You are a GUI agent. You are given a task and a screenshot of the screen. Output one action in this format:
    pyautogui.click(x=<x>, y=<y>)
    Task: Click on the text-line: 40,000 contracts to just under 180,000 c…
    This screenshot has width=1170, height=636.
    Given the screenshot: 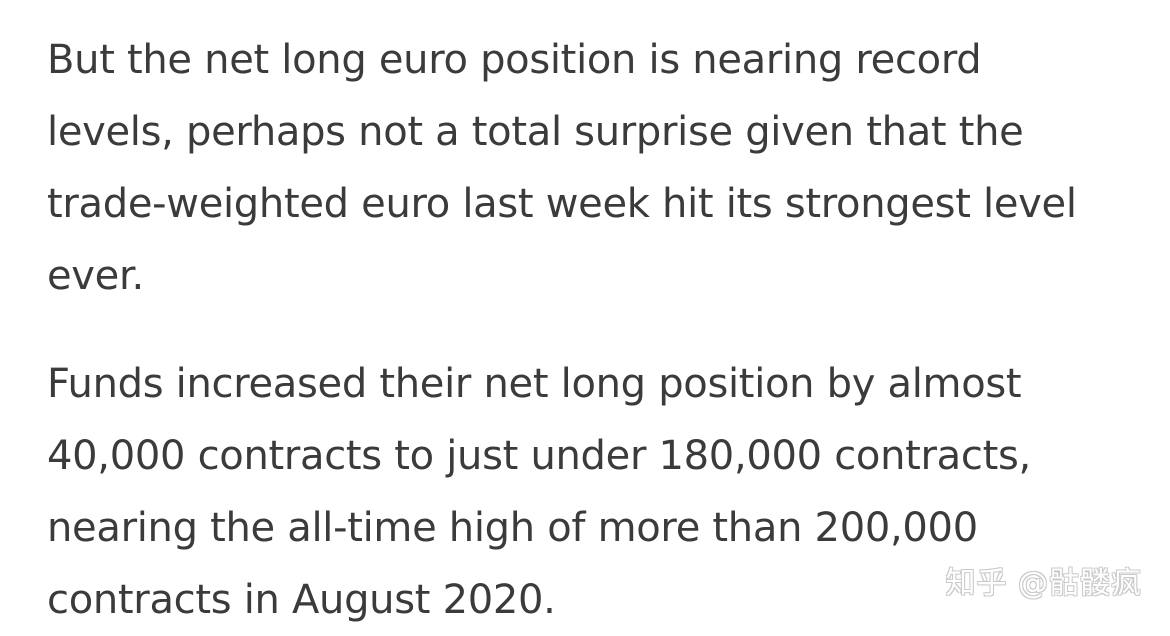 What is the action you would take?
    pyautogui.click(x=539, y=456)
    